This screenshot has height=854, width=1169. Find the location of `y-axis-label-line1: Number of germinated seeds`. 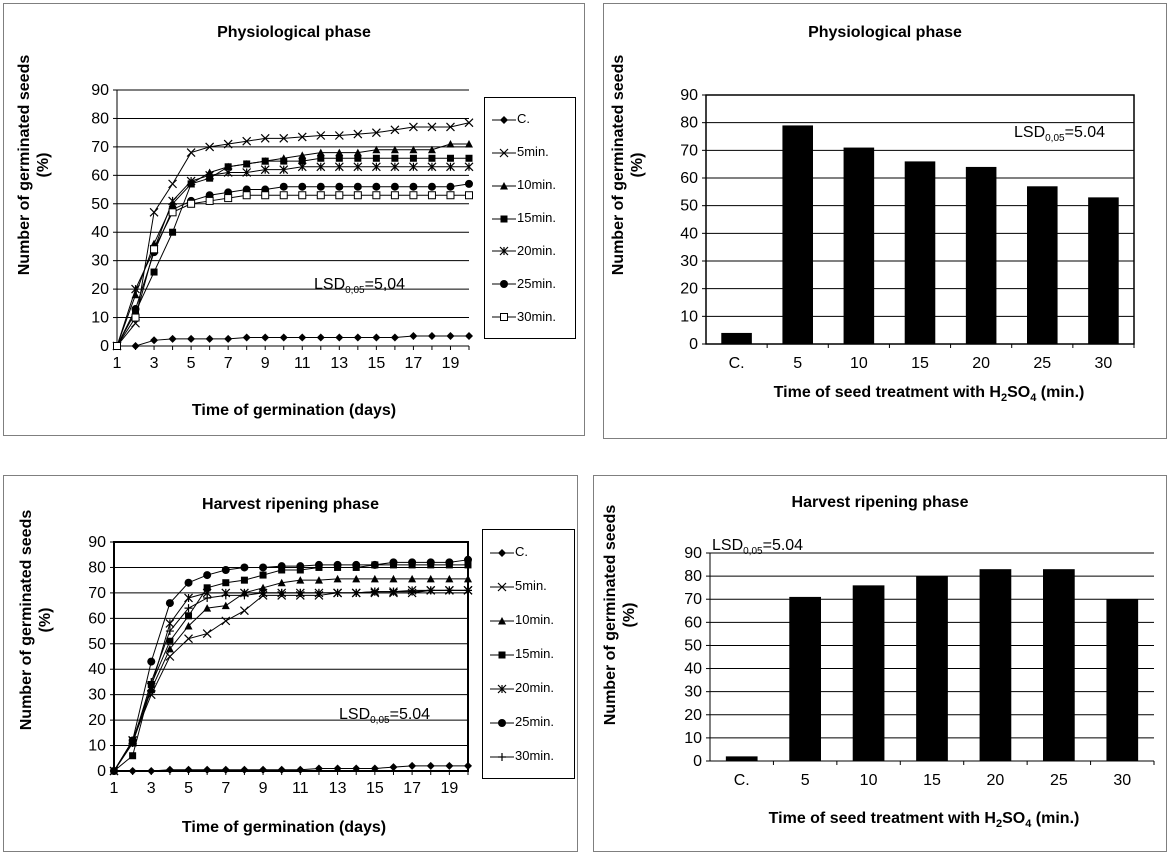

y-axis-label-line1: Number of germinated seeds is located at coordinates (26, 620).